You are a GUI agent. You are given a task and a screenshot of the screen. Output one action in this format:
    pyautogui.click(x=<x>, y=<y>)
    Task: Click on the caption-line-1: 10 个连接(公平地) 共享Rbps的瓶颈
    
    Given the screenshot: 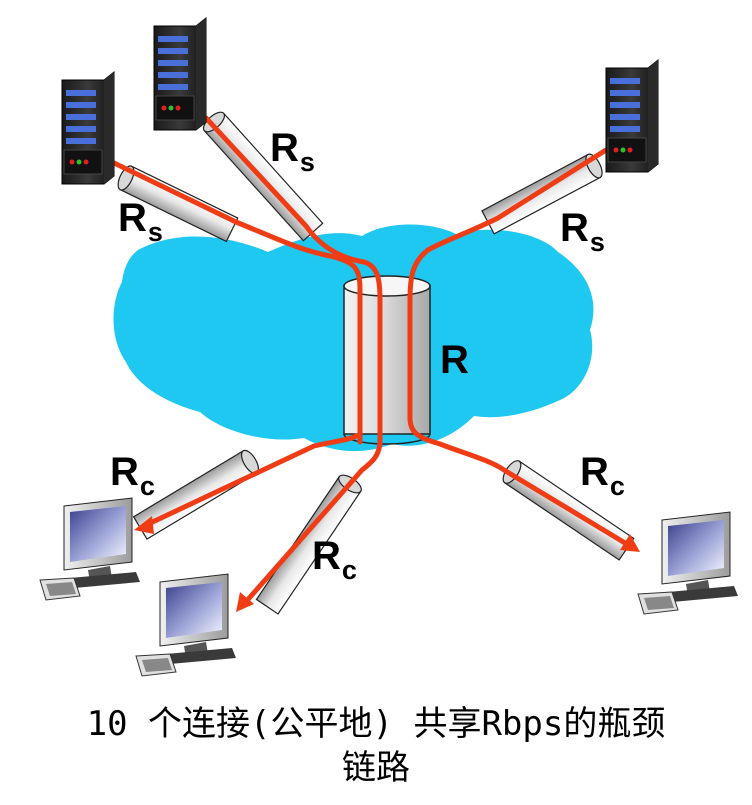 What is the action you would take?
    pyautogui.click(x=376, y=724)
    